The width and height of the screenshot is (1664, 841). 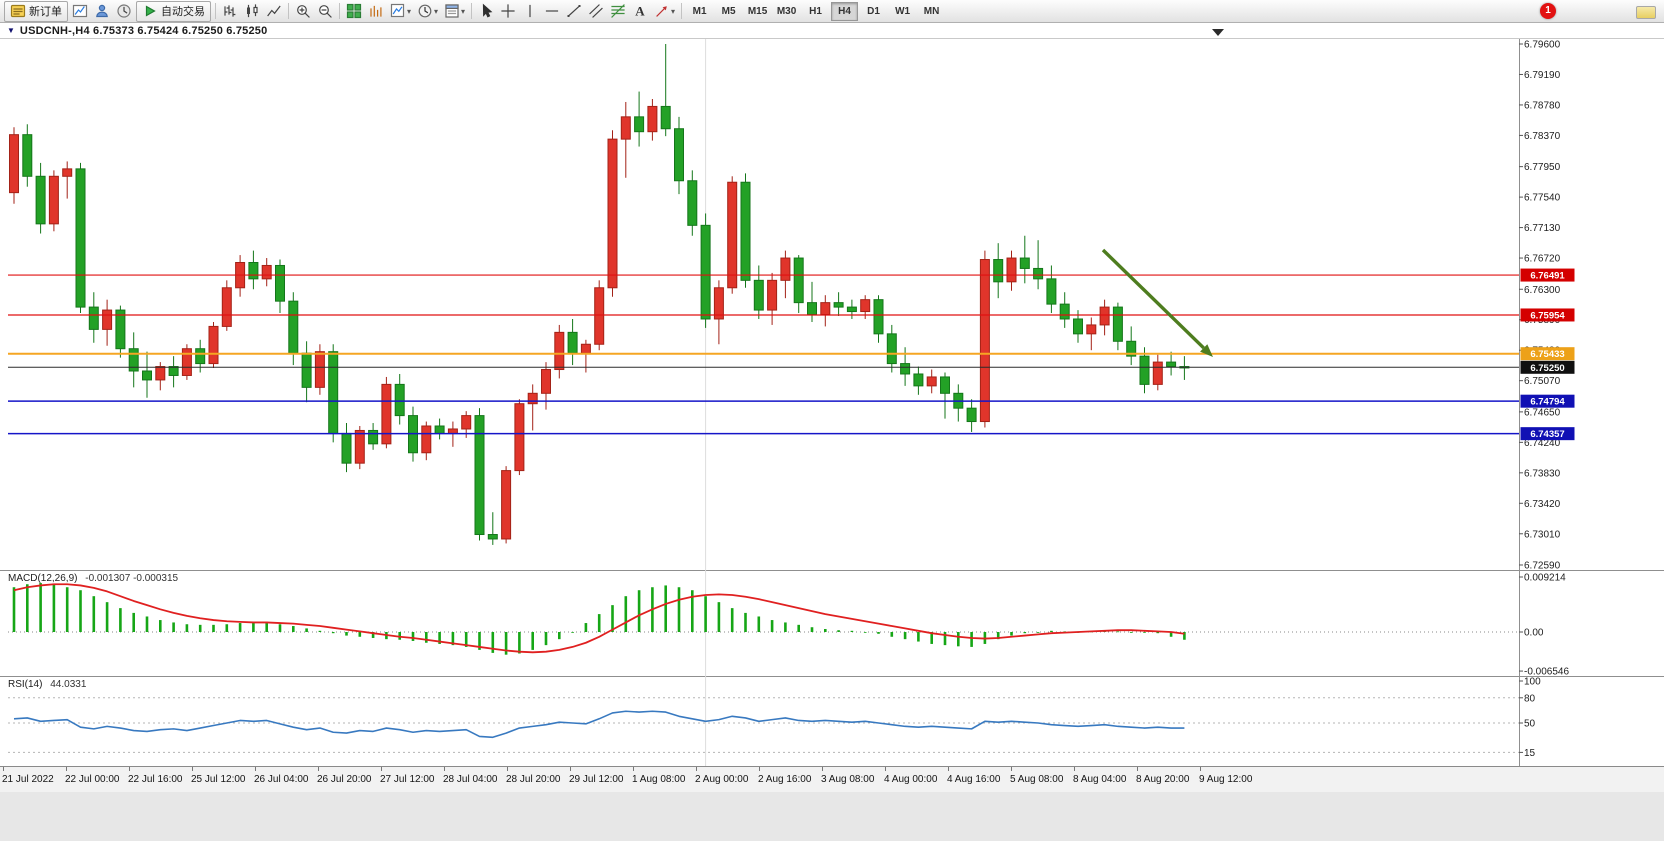 I want to click on zoom-in-icon, so click(x=303, y=11).